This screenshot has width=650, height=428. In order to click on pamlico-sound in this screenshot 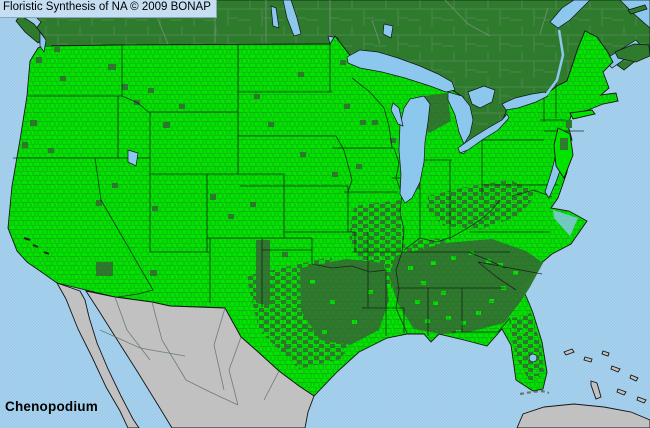, I will do `click(565, 223)`.